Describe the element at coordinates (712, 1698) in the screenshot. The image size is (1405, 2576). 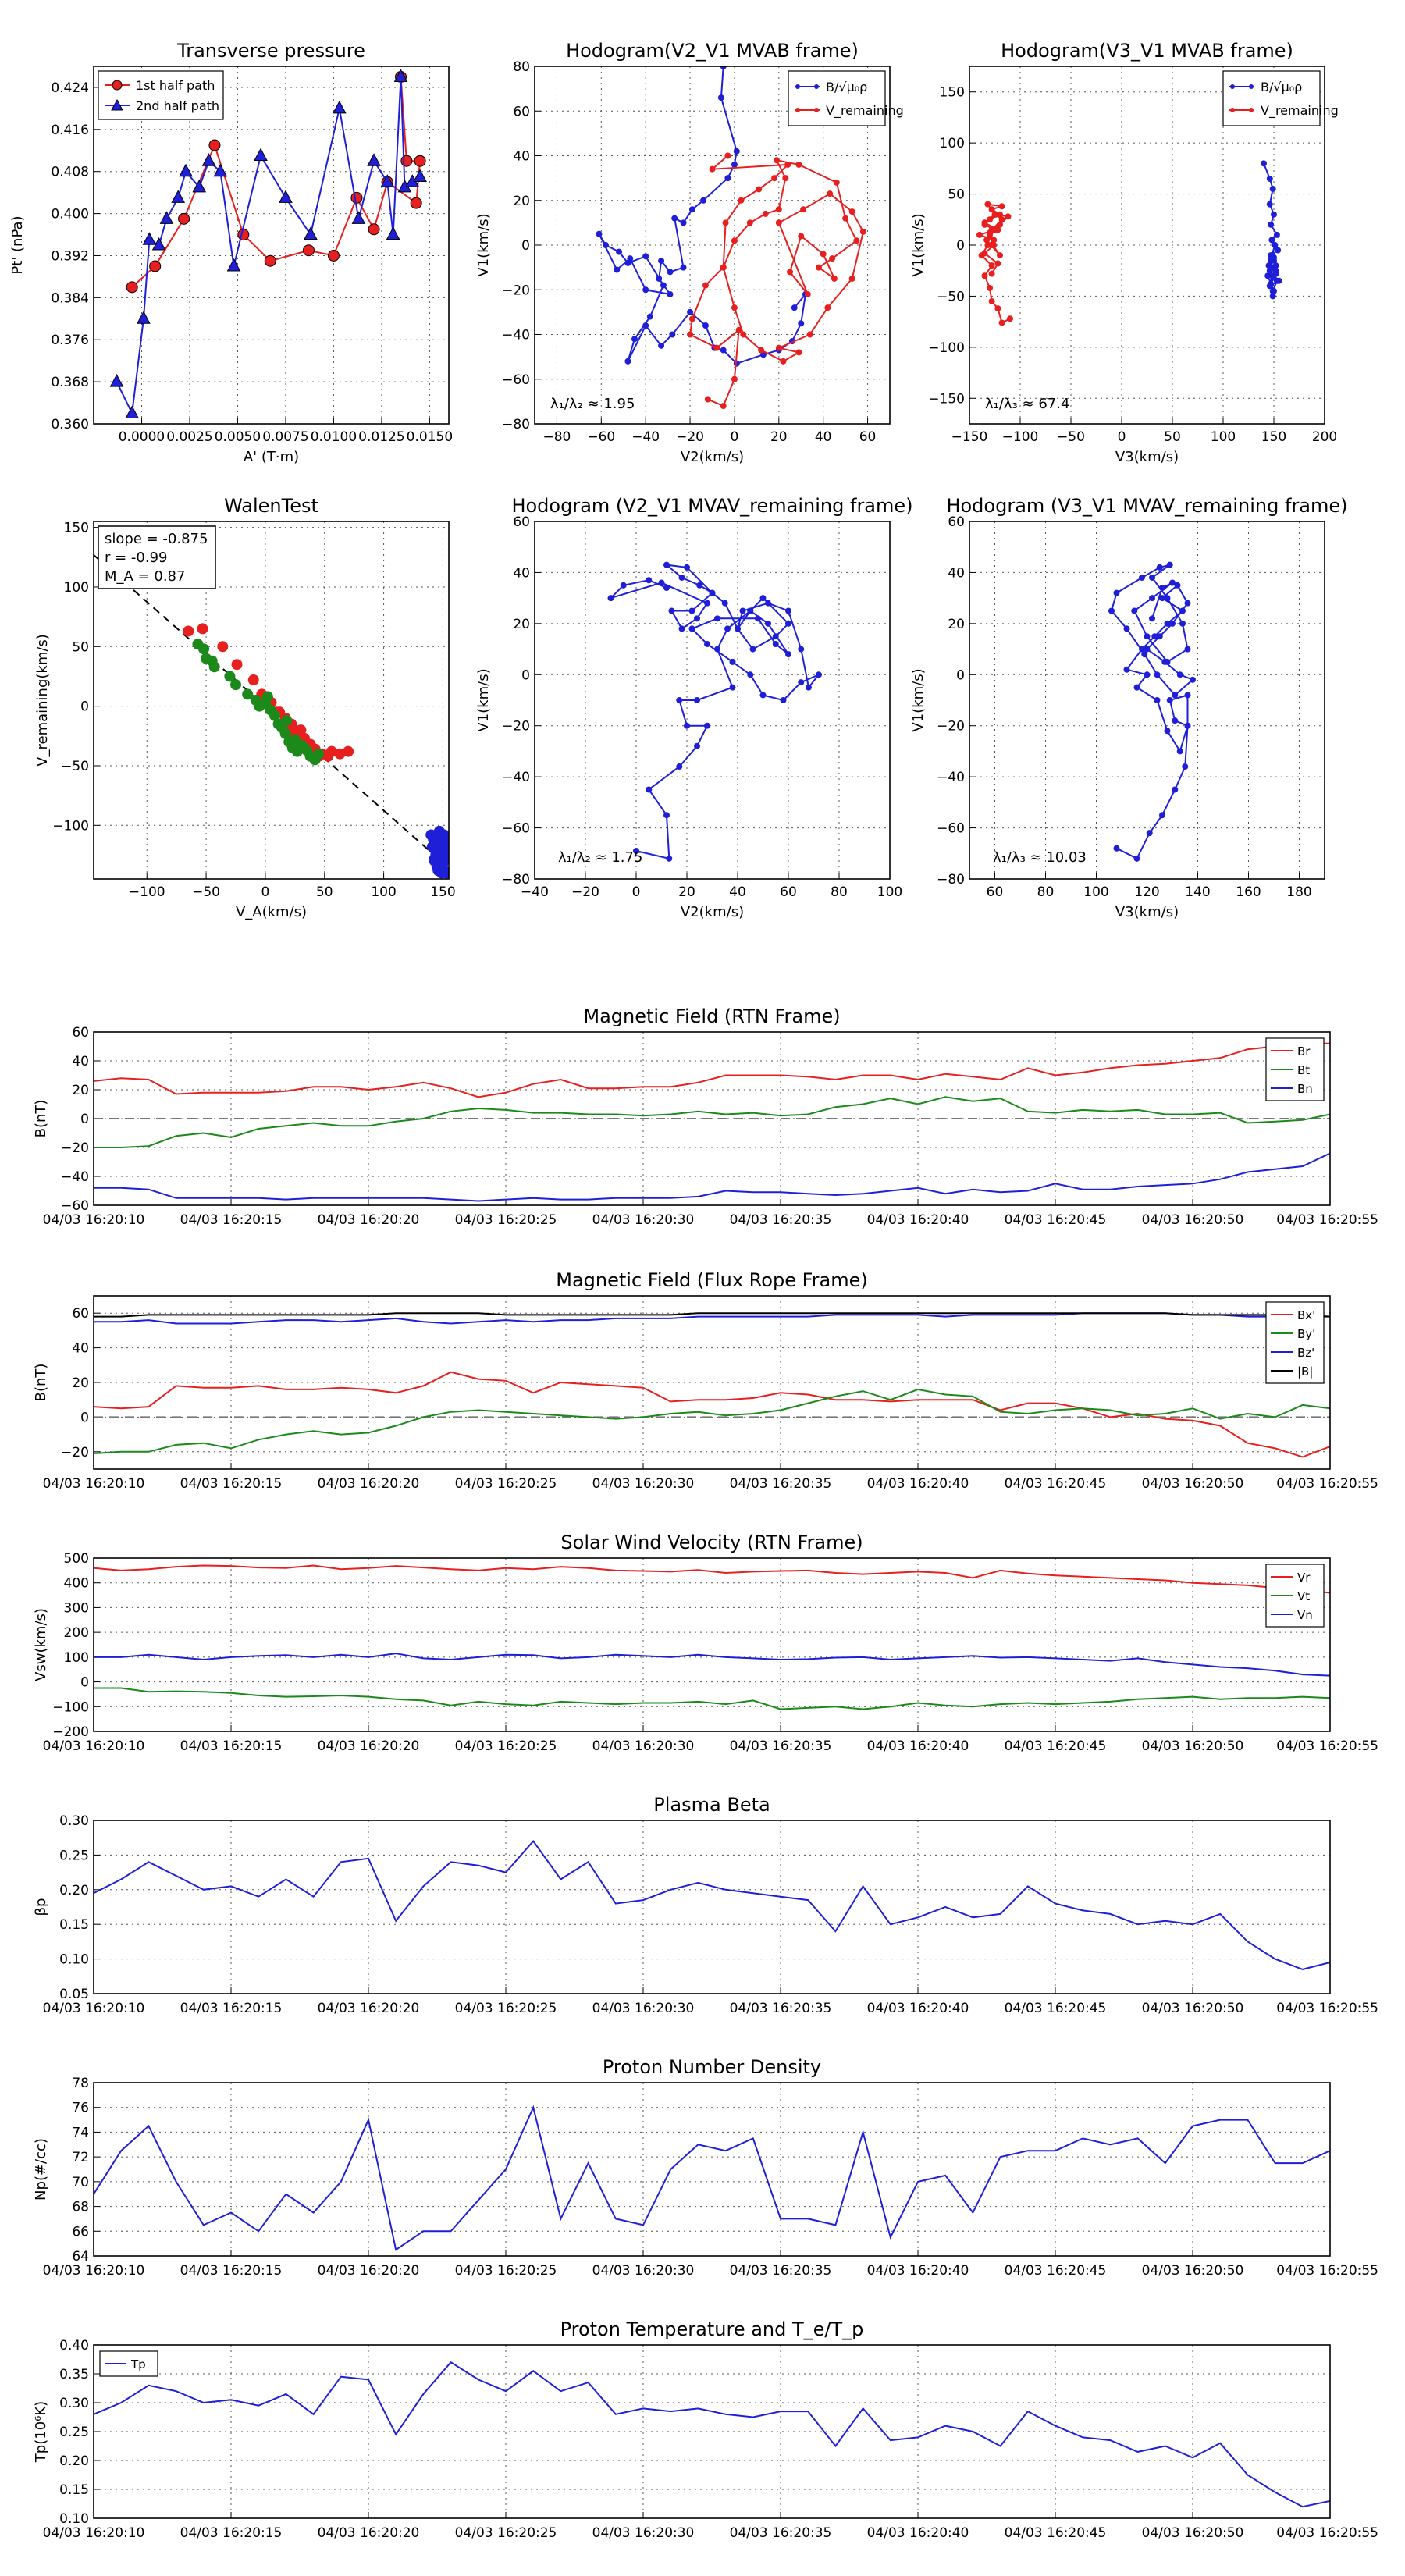
I see `series-Vt` at that location.